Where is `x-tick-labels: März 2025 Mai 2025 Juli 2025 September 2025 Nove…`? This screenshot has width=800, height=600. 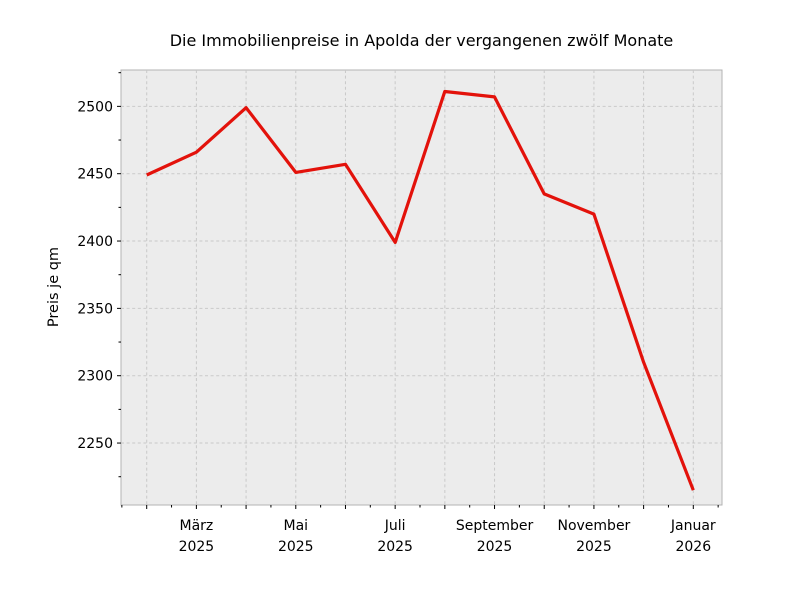 x-tick-labels: März 2025 Mai 2025 Juli 2025 September 2025 Nove… is located at coordinates (447, 536).